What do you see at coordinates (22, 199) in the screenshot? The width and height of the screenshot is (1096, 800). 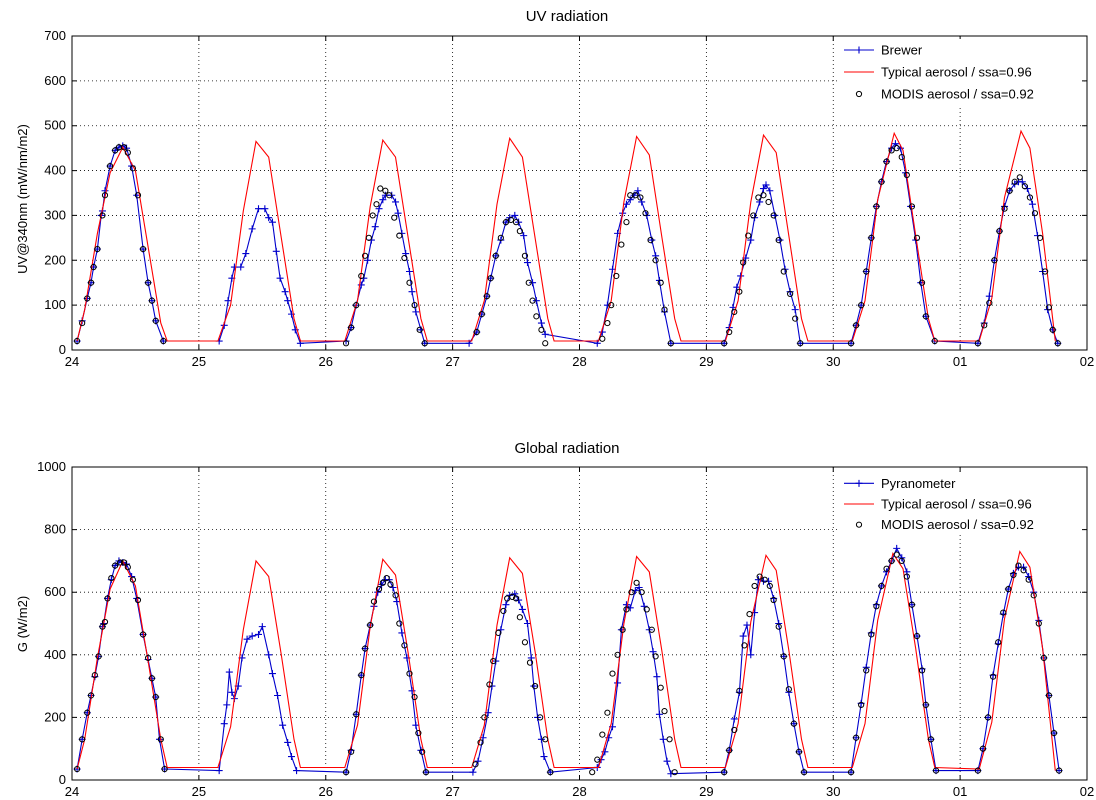 I see `y-axis-label: UV@340nm (mW/nm/m2)` at bounding box center [22, 199].